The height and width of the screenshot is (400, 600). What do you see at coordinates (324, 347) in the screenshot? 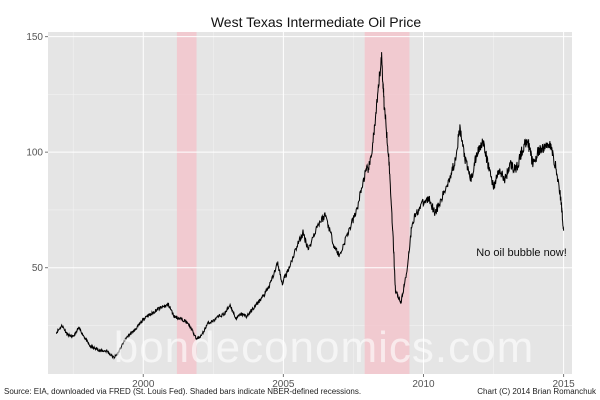
I see `watermark: bondeconomics.com` at bounding box center [324, 347].